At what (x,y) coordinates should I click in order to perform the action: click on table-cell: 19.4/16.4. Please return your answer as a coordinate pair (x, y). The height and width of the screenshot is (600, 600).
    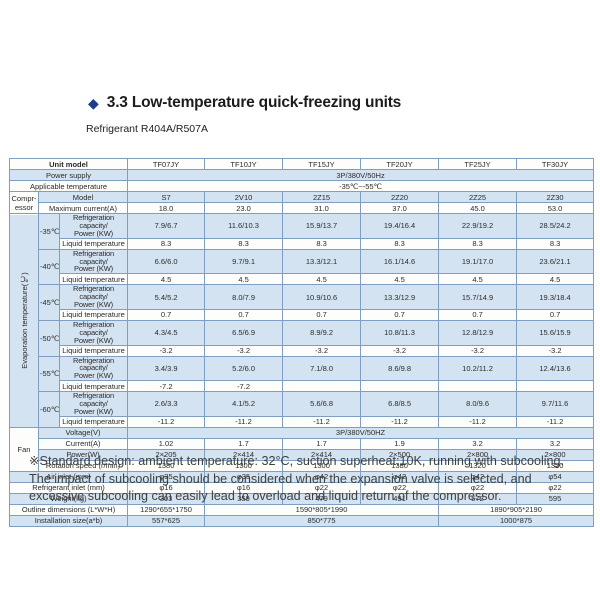
    Looking at the image, I should click on (400, 226).